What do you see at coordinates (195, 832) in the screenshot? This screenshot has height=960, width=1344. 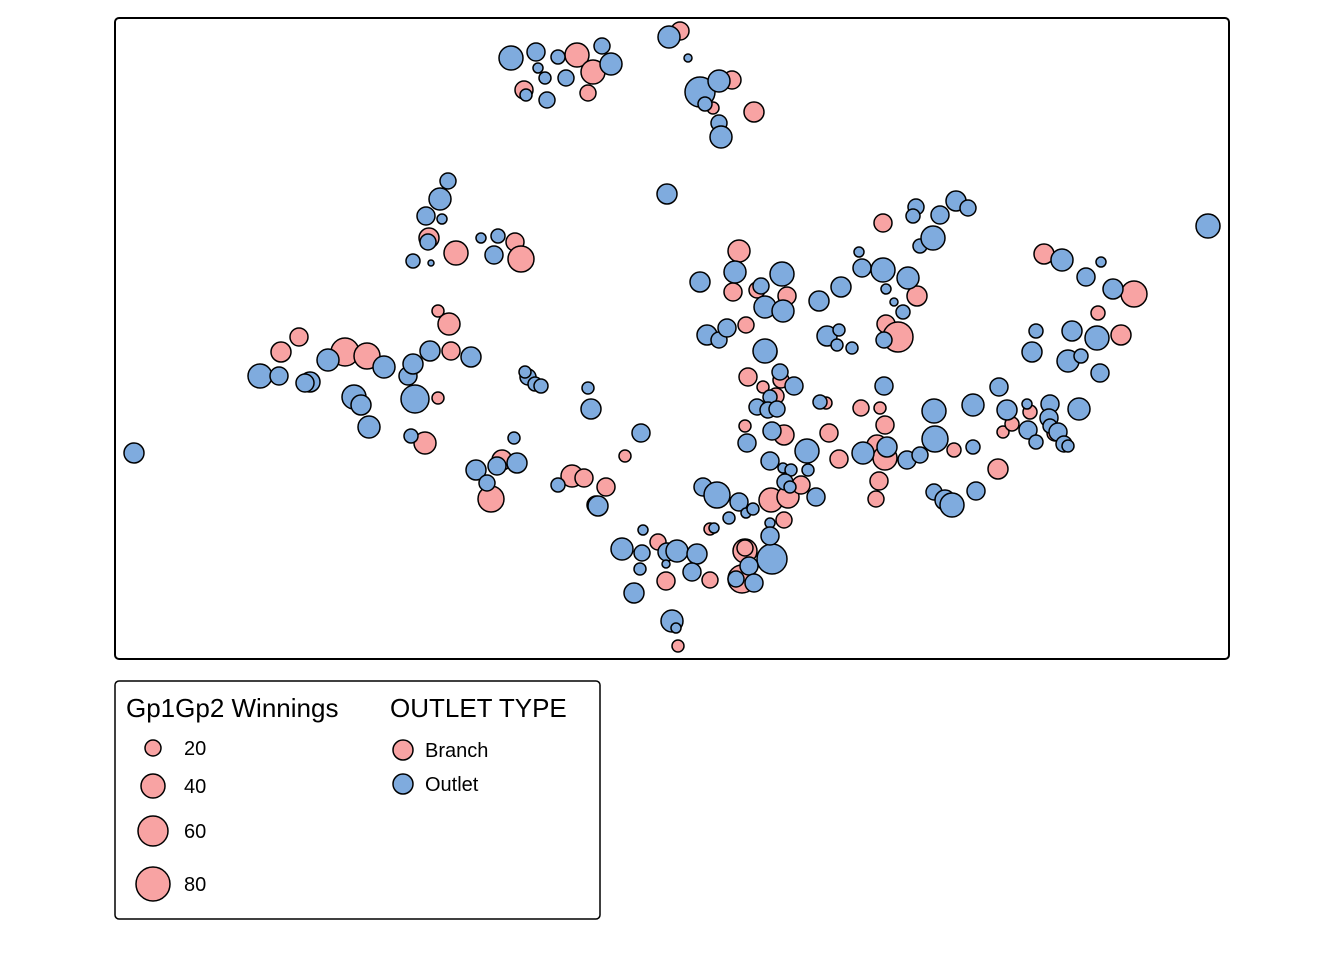 I see `size-legend-label: 60` at bounding box center [195, 832].